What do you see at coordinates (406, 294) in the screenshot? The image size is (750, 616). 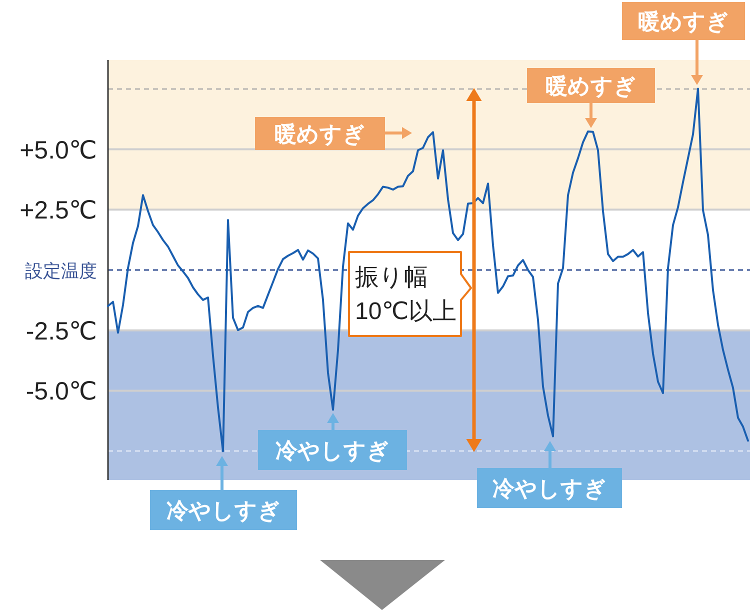 I see `annotation: 振り幅 10℃以上` at bounding box center [406, 294].